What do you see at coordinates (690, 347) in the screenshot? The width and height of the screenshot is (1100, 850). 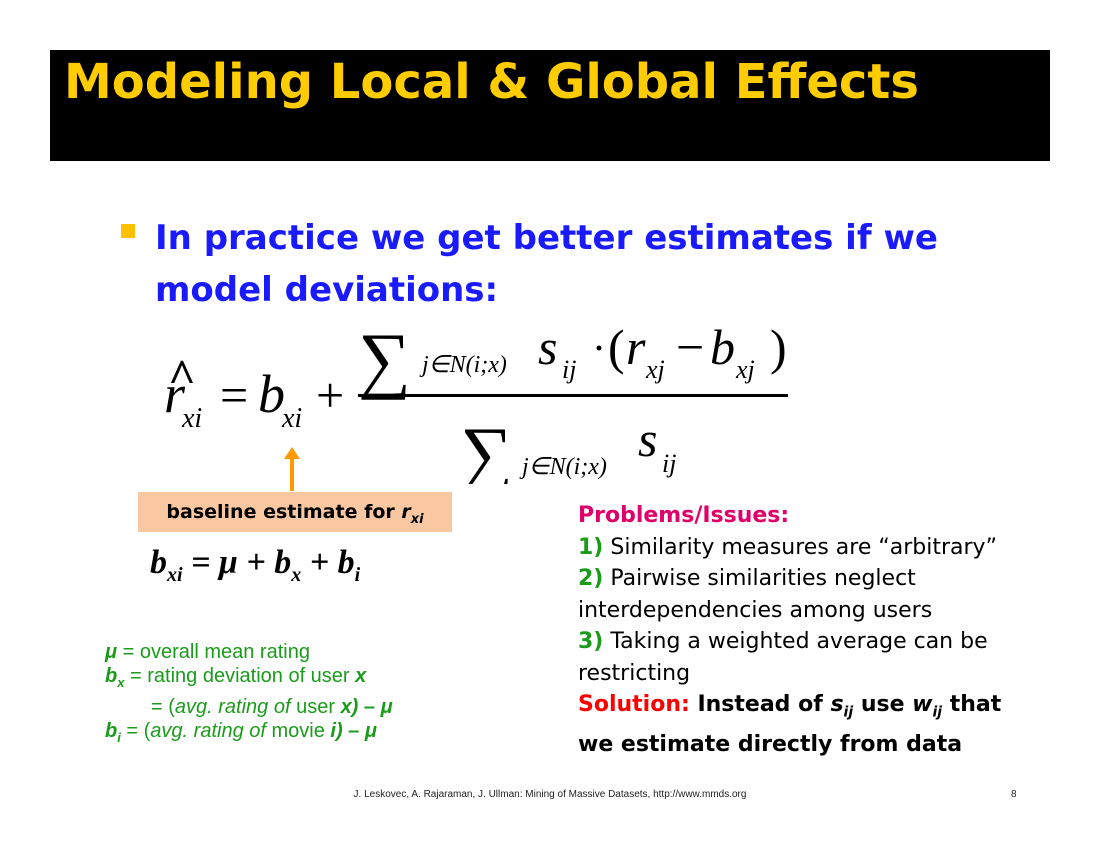 I see `numerator-minus: −` at bounding box center [690, 347].